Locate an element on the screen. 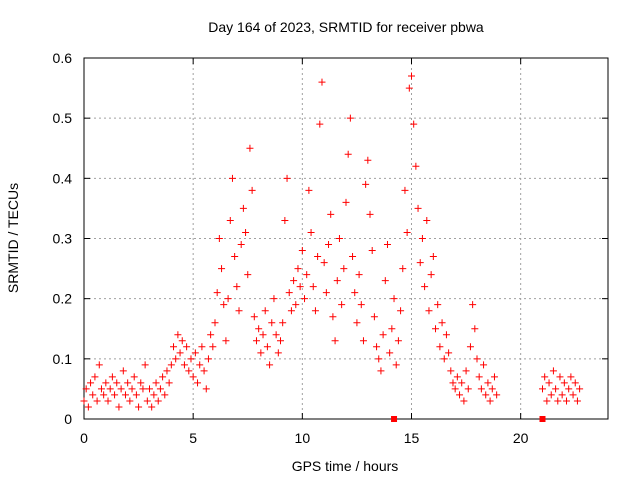  axis-marker is located at coordinates (394, 419).